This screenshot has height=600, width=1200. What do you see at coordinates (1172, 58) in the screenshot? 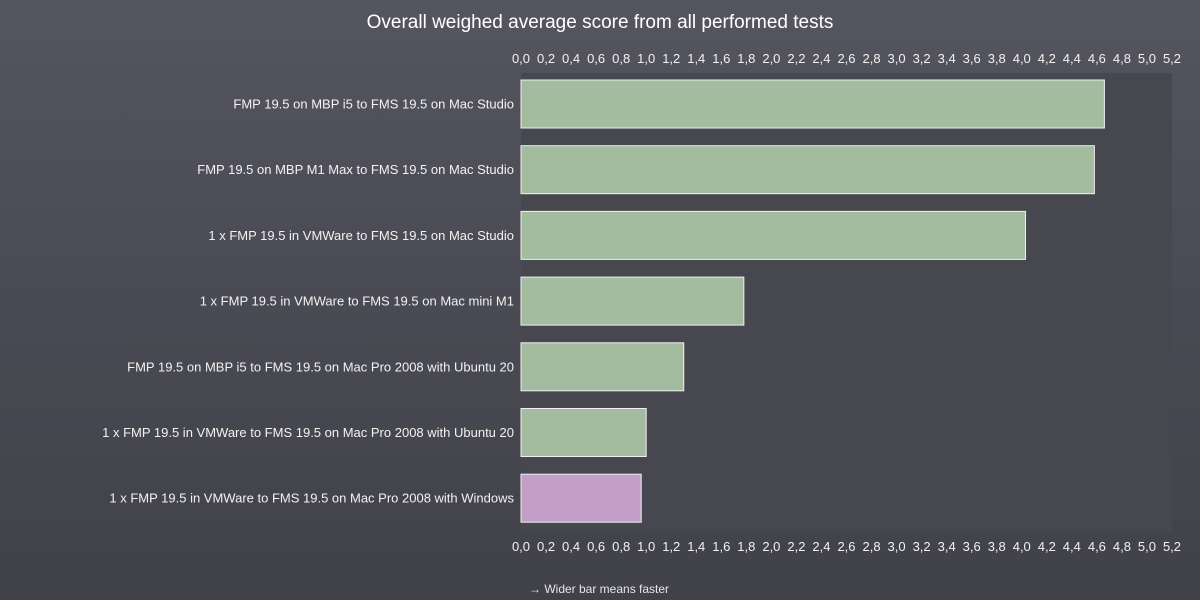
I see `top-tick-label: 5,2` at bounding box center [1172, 58].